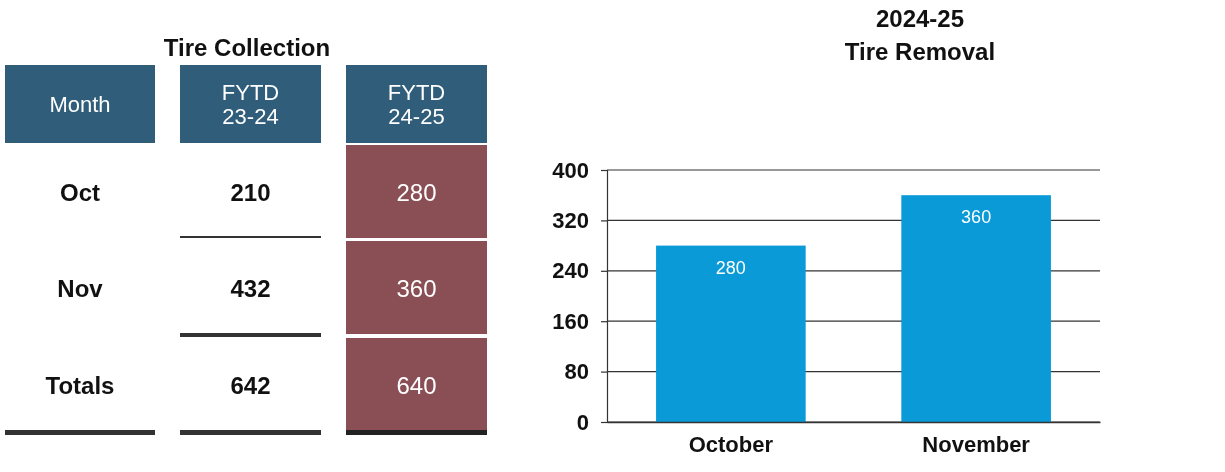  I want to click on y-tick-label: 160, so click(570, 321).